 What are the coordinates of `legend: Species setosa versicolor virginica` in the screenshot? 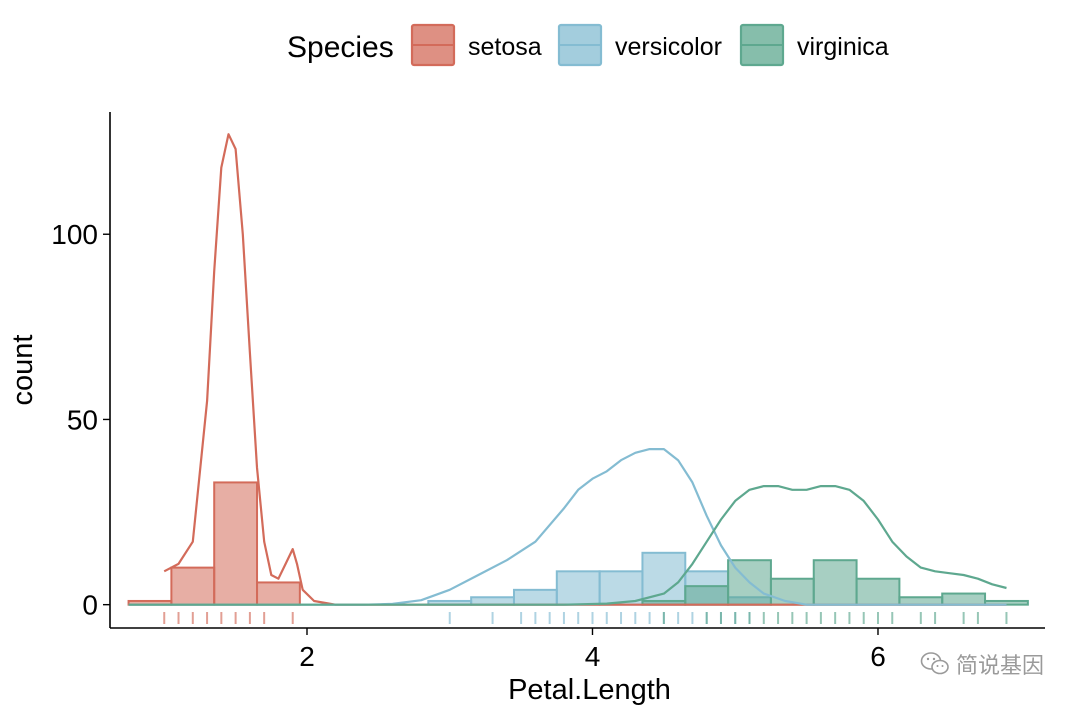 It's located at (588, 45).